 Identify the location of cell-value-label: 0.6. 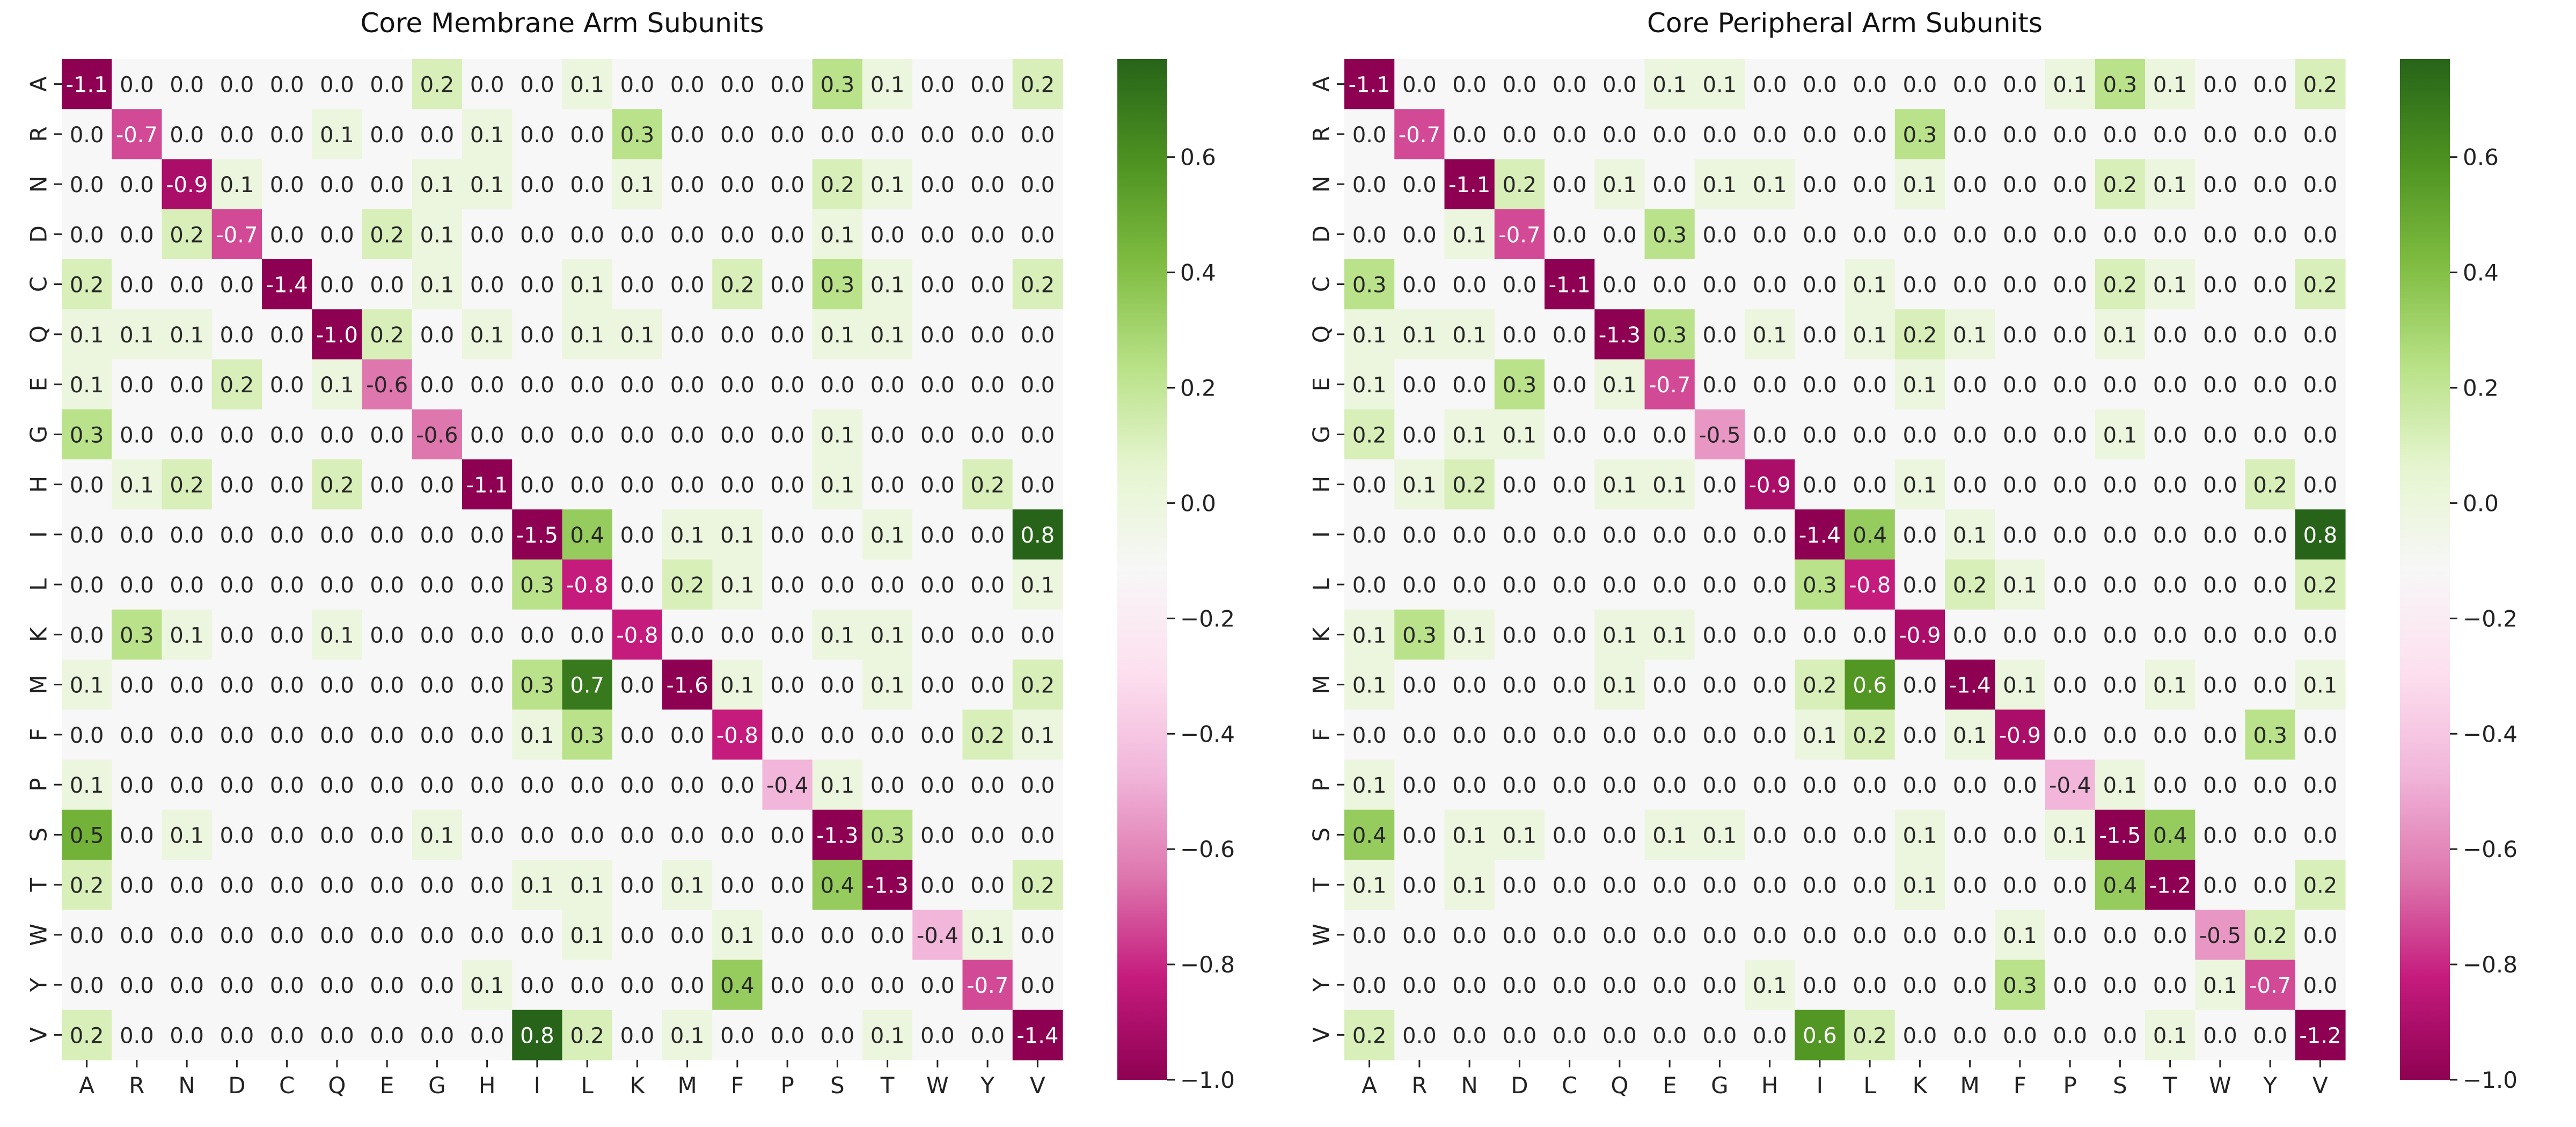
(1870, 686).